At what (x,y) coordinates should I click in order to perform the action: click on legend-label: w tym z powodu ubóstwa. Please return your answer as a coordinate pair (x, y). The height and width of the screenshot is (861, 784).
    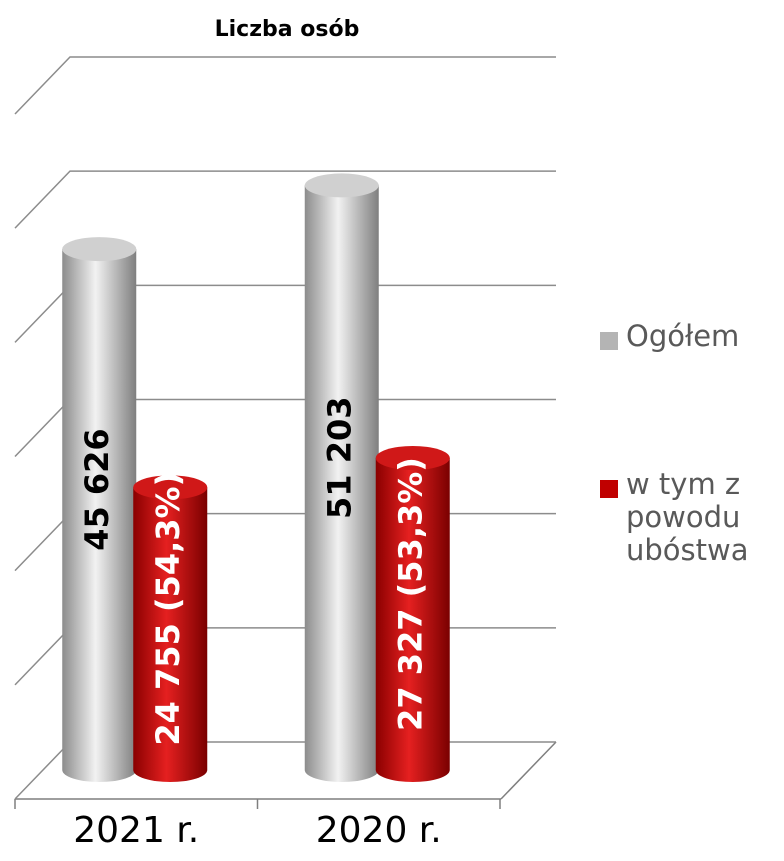
    Looking at the image, I should click on (687, 517).